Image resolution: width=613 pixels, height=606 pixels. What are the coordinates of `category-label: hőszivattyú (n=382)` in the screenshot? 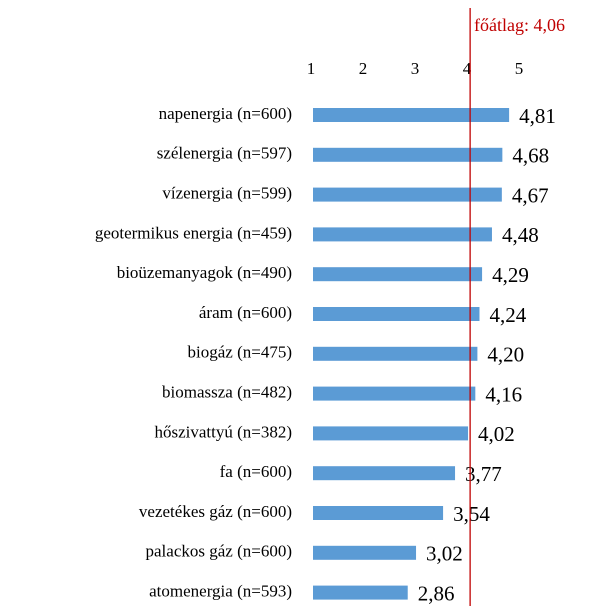 It's located at (223, 431).